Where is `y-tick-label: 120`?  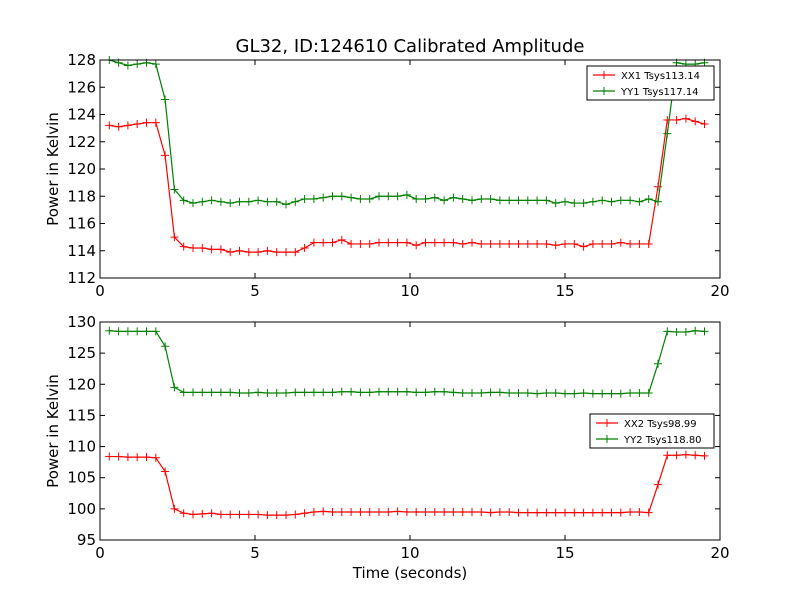 y-tick-label: 120 is located at coordinates (81, 384).